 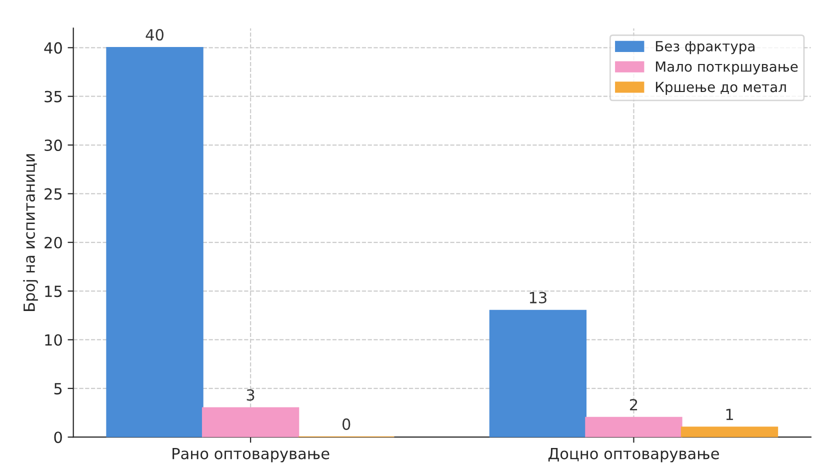 I want to click on y-tick-label: 30, so click(x=53, y=145).